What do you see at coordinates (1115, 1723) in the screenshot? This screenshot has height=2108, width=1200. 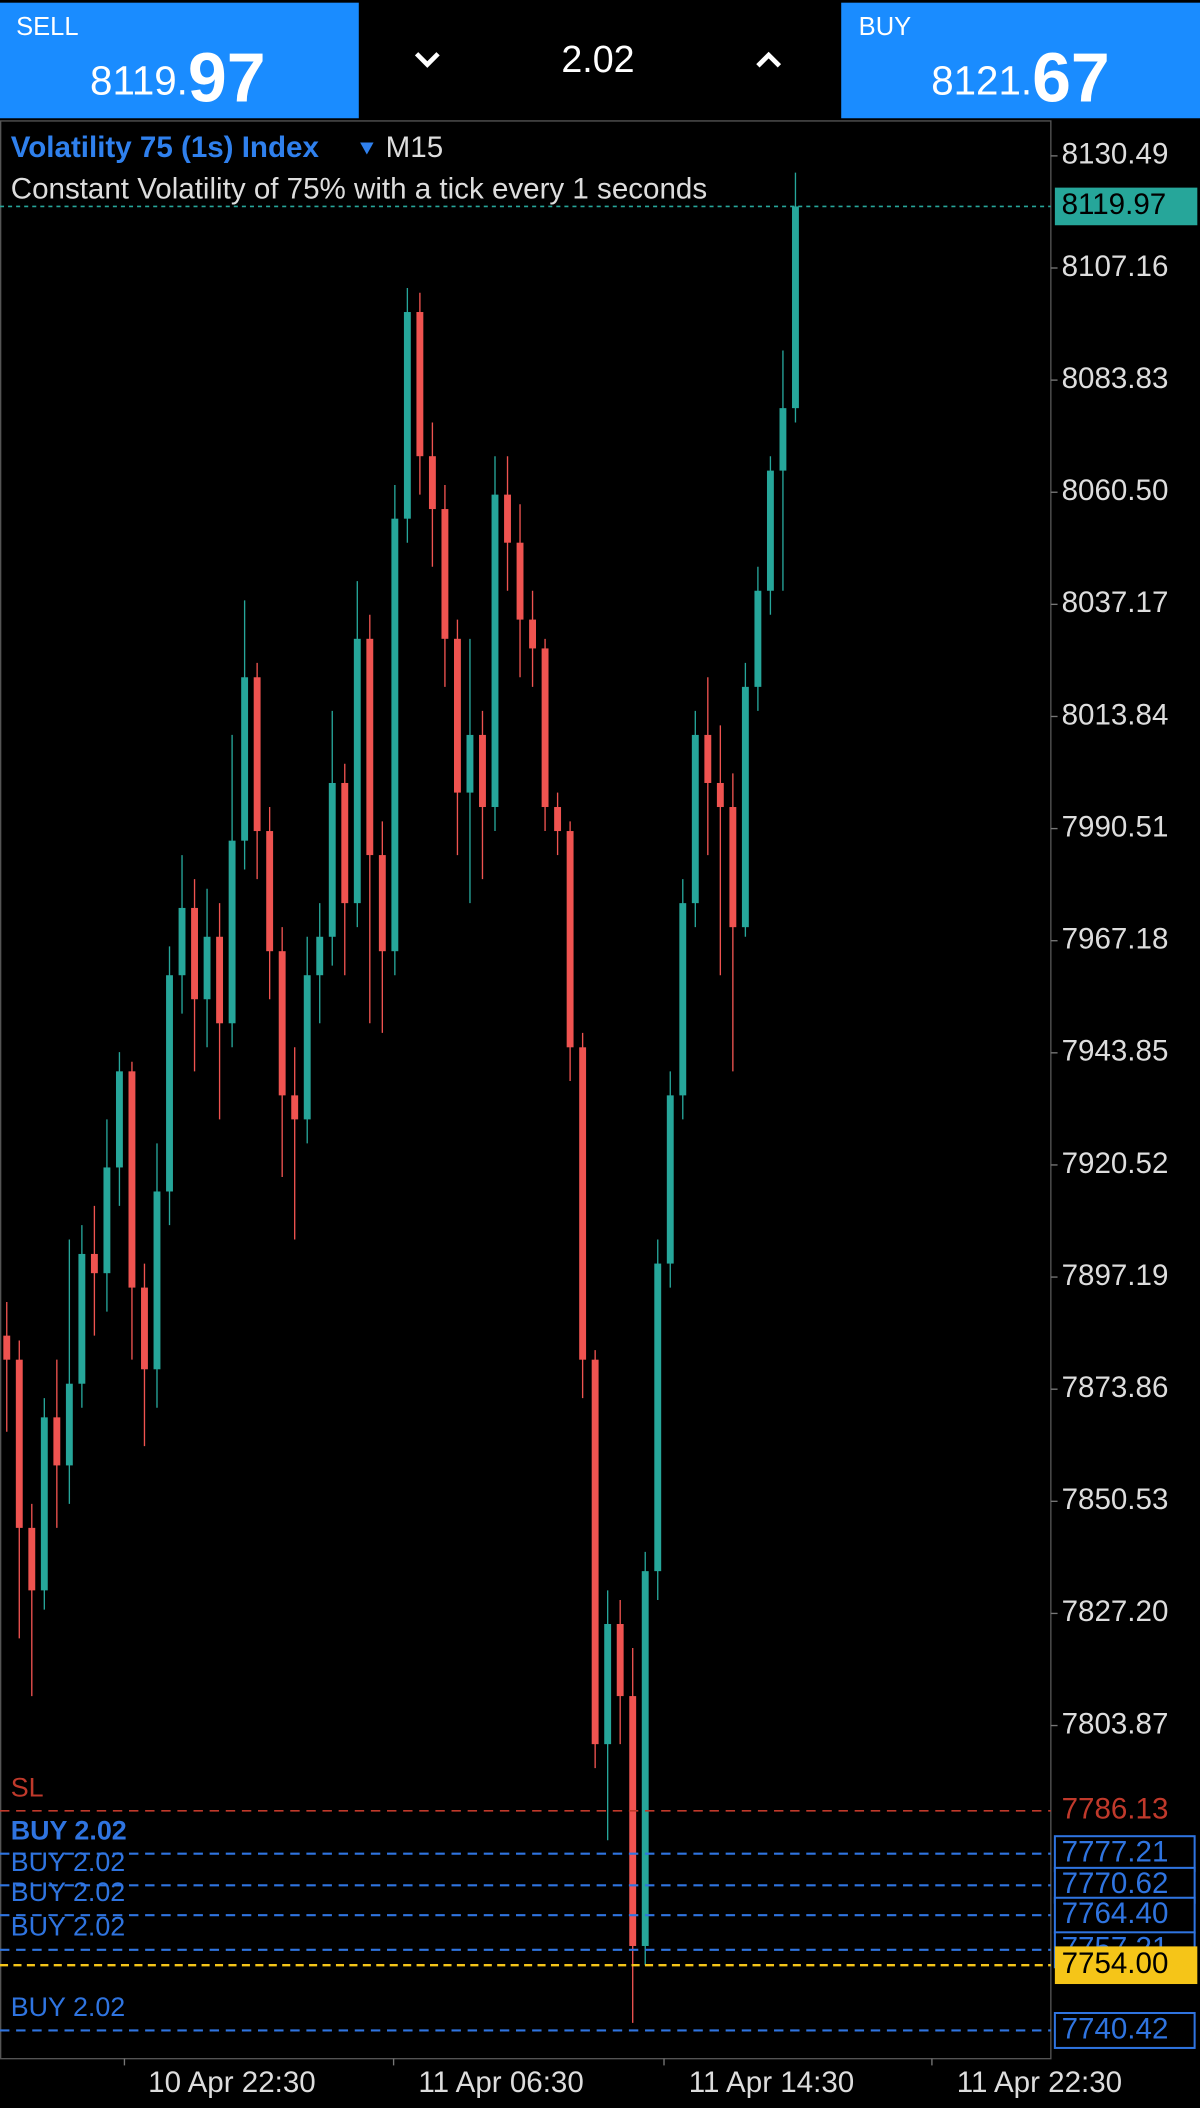 I see `y-tick-label: 7803.87` at bounding box center [1115, 1723].